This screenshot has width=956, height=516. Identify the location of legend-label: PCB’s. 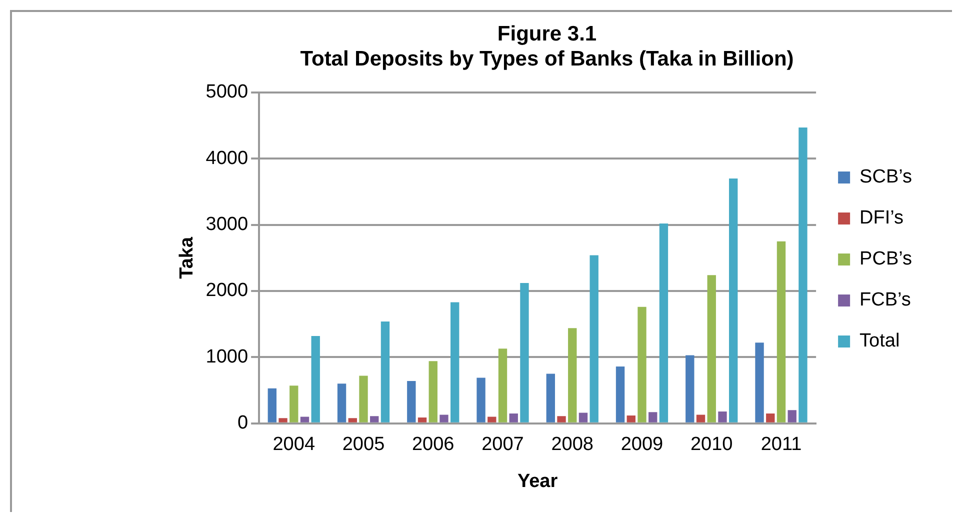
(886, 259).